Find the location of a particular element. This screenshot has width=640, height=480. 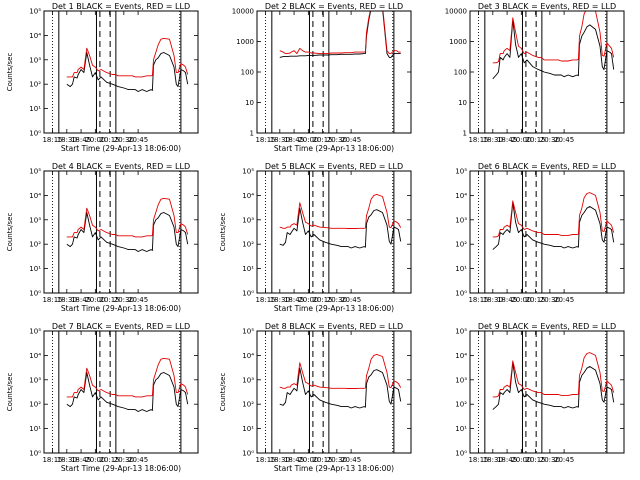

chart-title: Det 6 BLACK = Events, RED = LLD is located at coordinates (547, 166).